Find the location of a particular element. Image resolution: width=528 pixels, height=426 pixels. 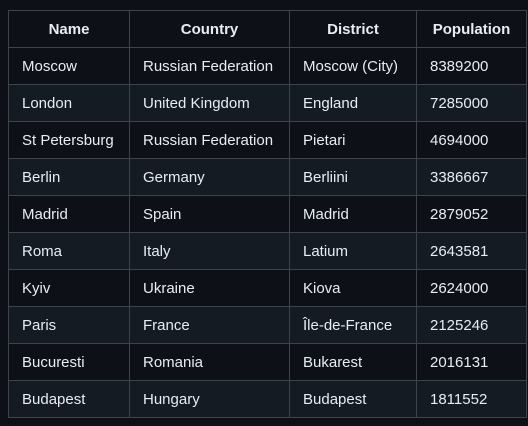

cell-district: Kiova is located at coordinates (353, 288).